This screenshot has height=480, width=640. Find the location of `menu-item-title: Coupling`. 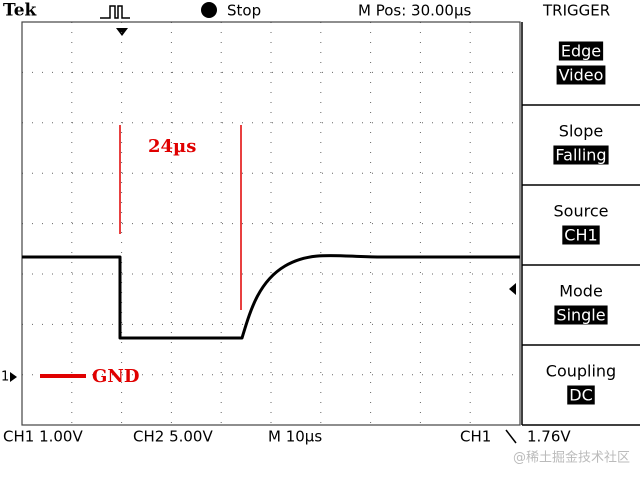

menu-item-title: Coupling is located at coordinates (581, 371).